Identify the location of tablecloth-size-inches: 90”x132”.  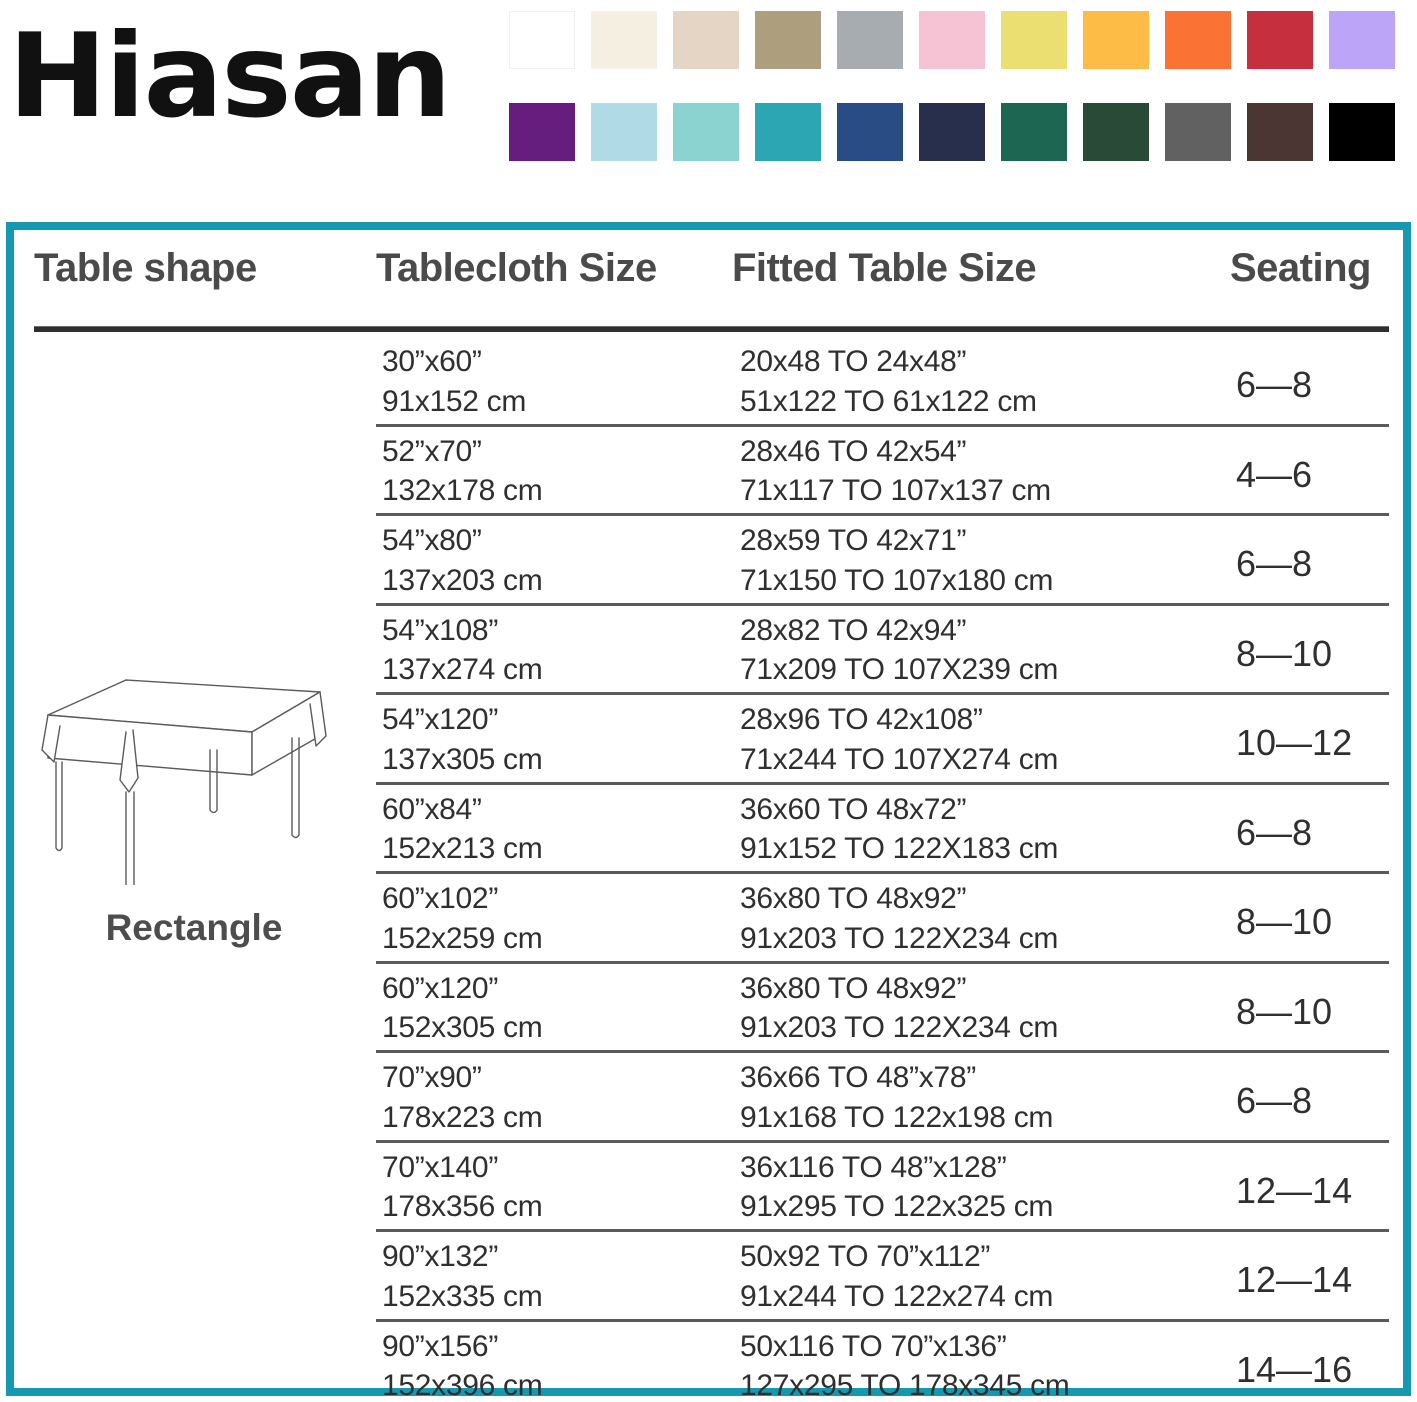
(440, 1256).